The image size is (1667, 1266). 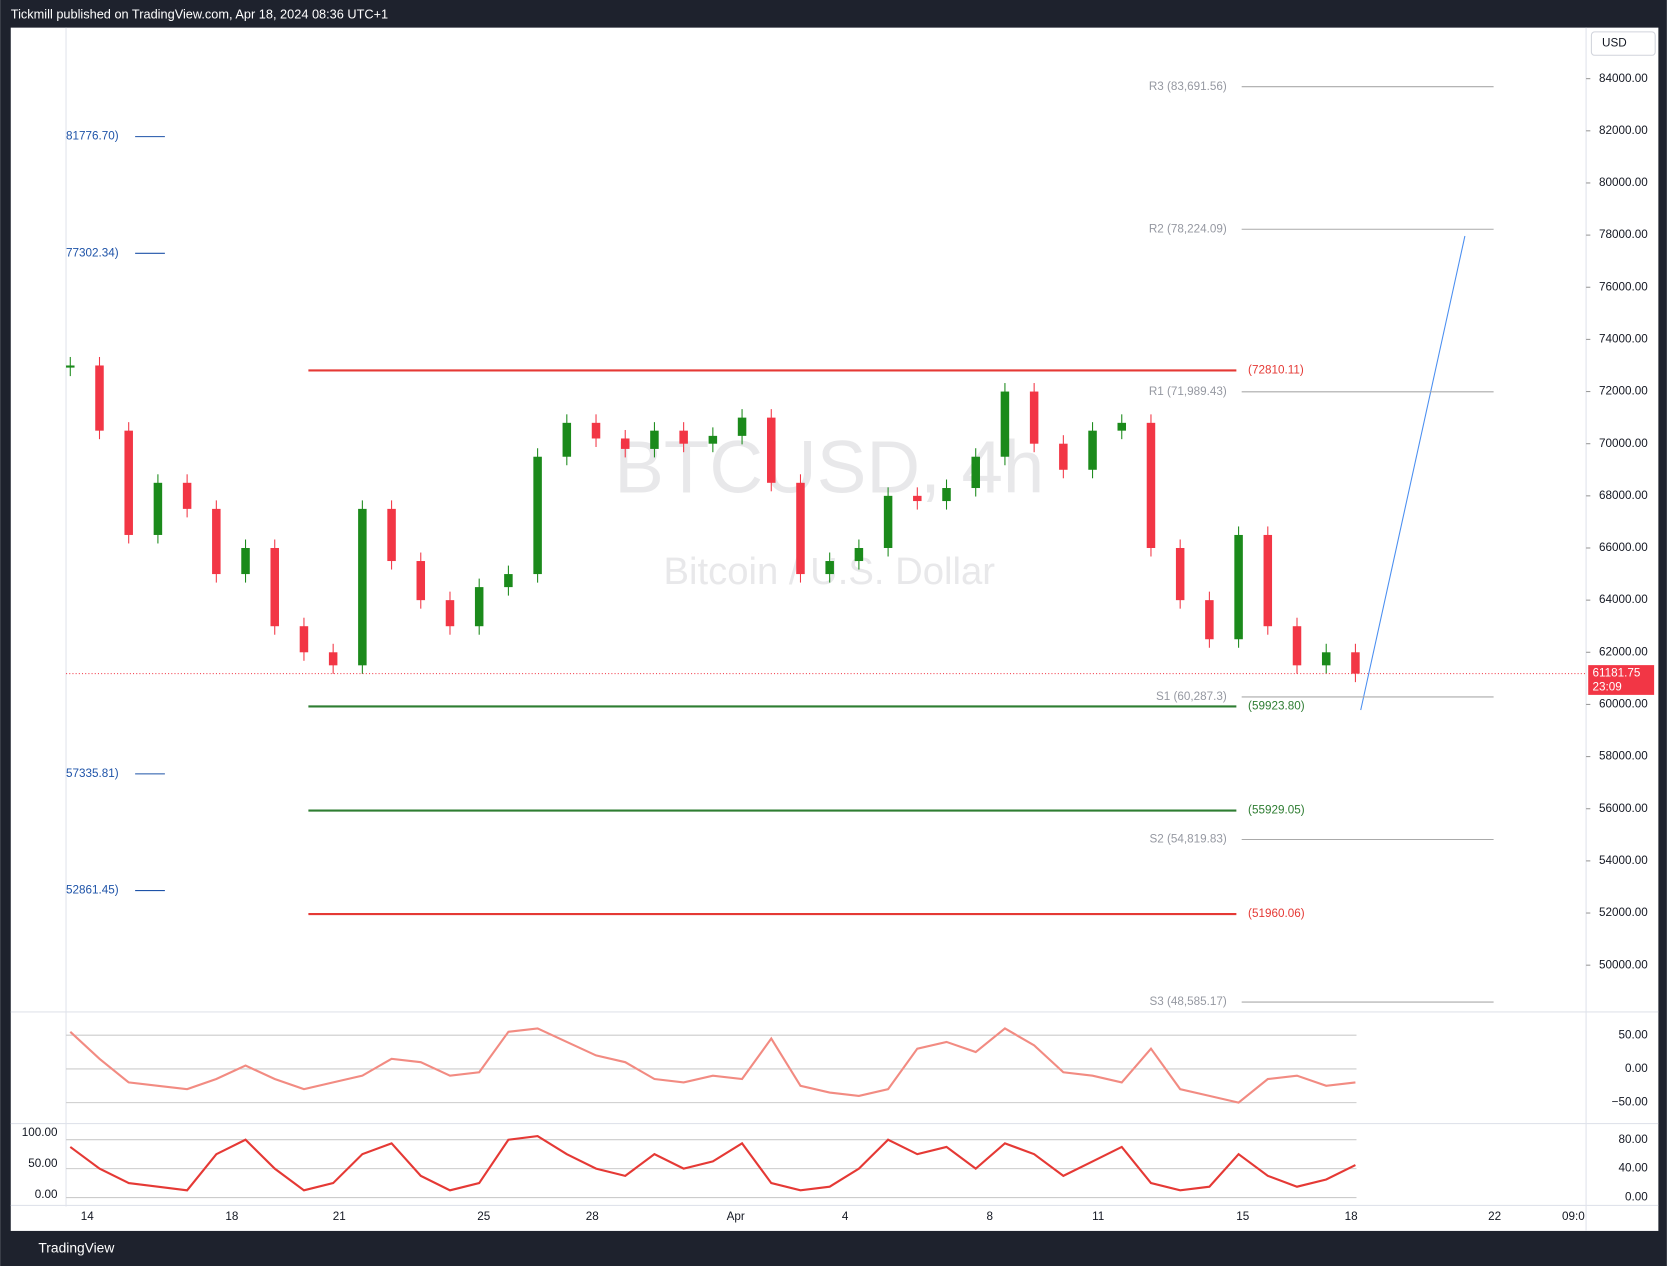 I want to click on osc-line, so click(x=712, y=1065).